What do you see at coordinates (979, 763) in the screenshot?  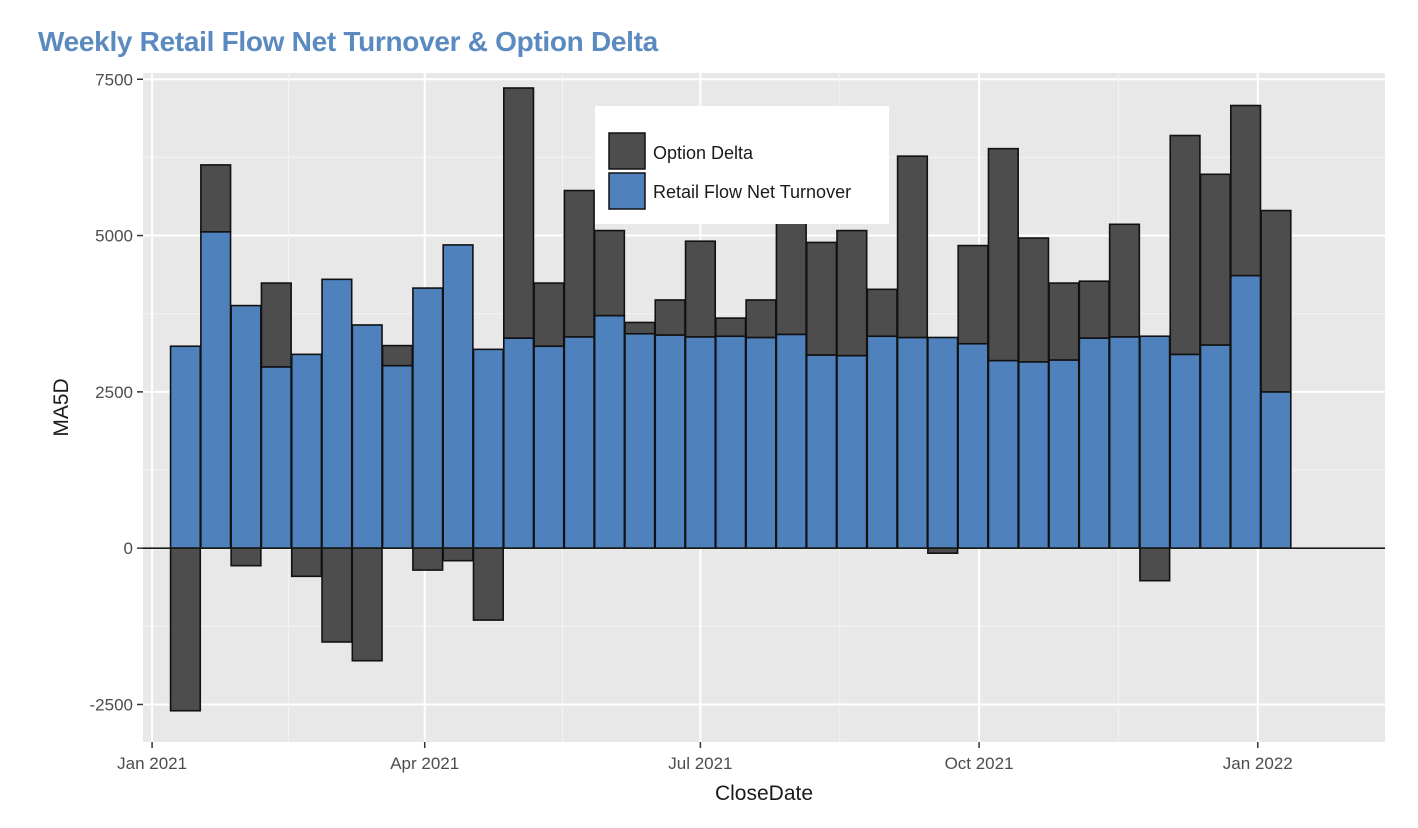 I see `x-tick-label: Oct 2021` at bounding box center [979, 763].